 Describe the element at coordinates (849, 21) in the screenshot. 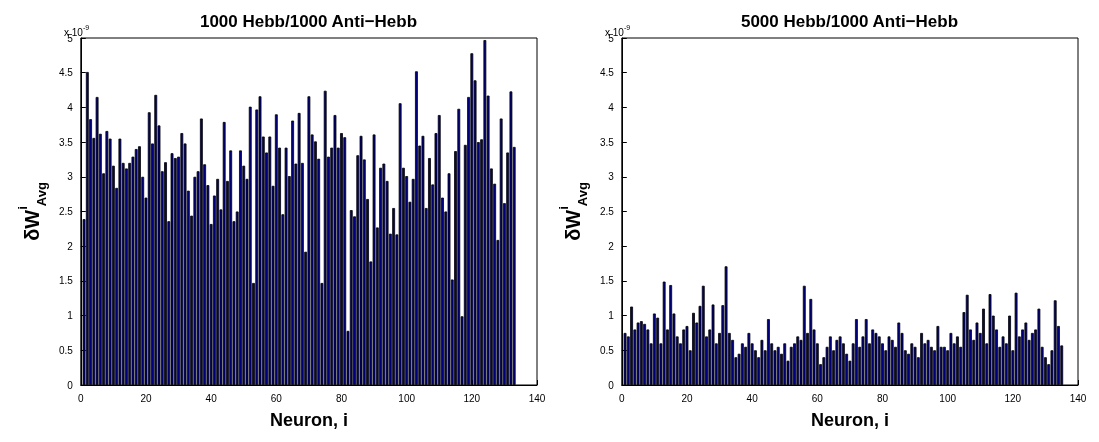

I see `chart-title: 5000 Hebb/1000 Anti−Hebb` at that location.